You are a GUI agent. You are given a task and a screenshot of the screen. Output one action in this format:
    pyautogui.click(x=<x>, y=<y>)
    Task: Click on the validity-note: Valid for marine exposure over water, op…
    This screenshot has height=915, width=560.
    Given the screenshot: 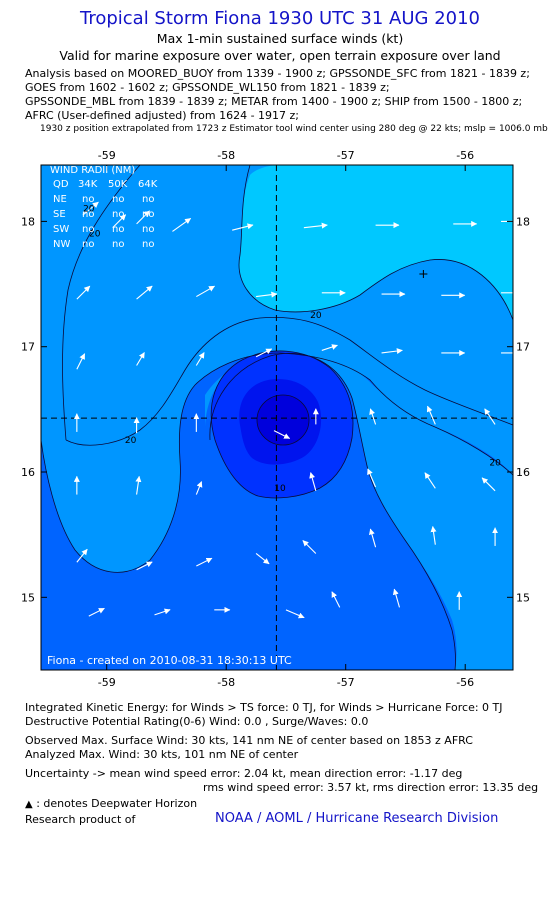 What is the action you would take?
    pyautogui.click(x=280, y=55)
    